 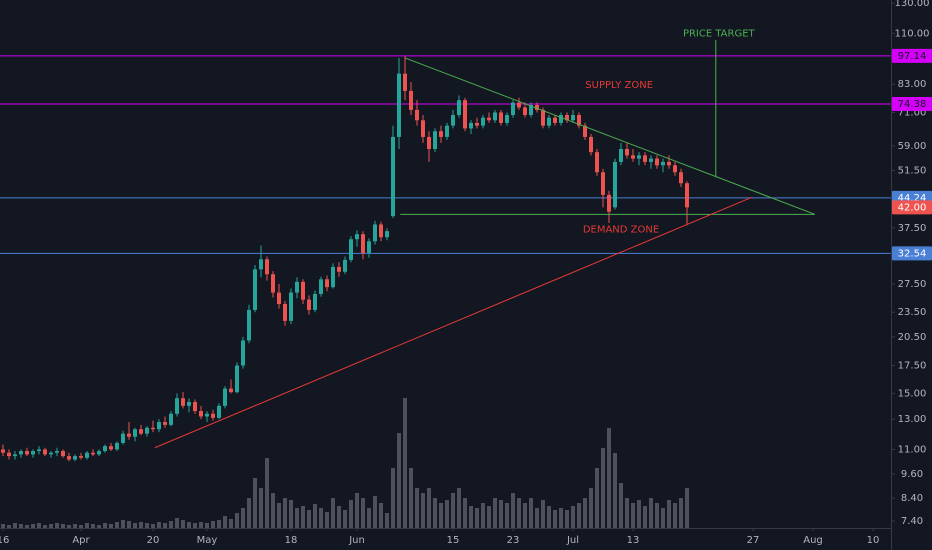 What do you see at coordinates (4, 540) in the screenshot?
I see `x-tick-label: 16` at bounding box center [4, 540].